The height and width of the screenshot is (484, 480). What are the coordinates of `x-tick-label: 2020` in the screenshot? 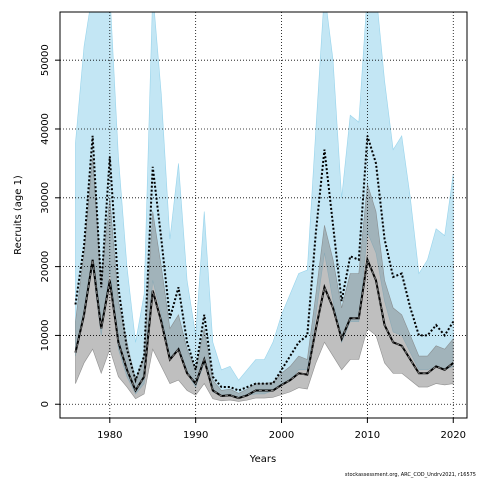 It's located at (453, 435).